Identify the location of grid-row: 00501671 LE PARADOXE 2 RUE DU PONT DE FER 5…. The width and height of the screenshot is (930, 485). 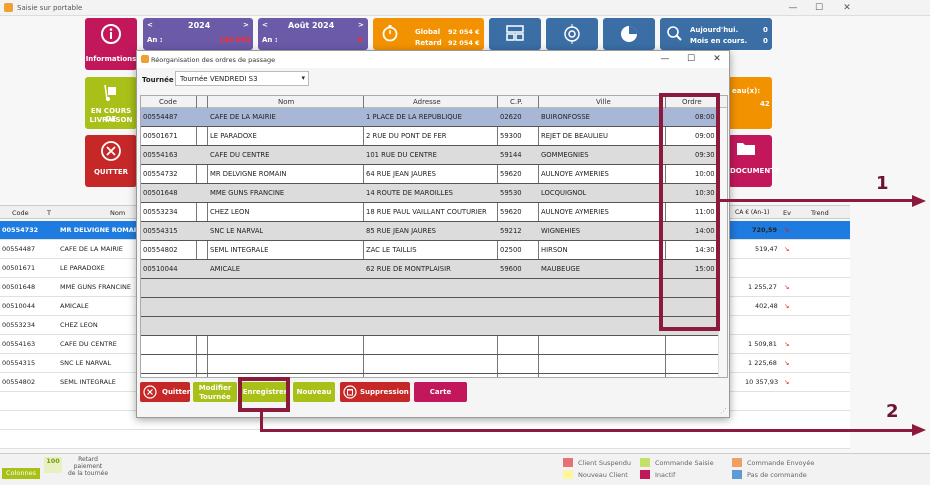
(430, 136).